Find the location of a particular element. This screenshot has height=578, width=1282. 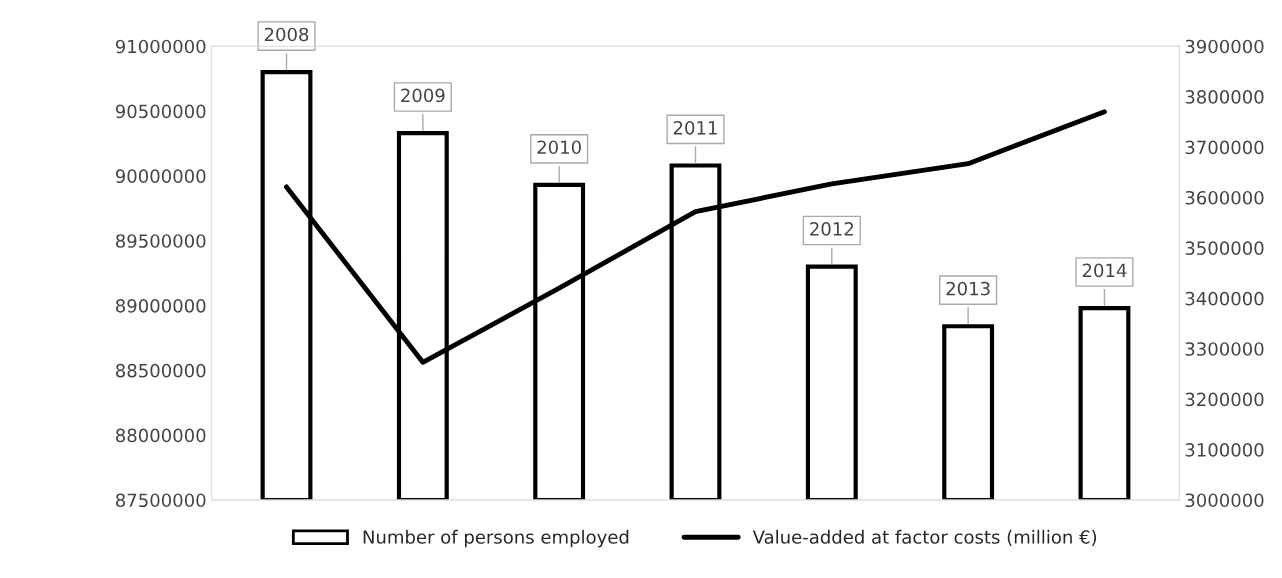

y2-tick-label: 3000000 is located at coordinates (1224, 500).